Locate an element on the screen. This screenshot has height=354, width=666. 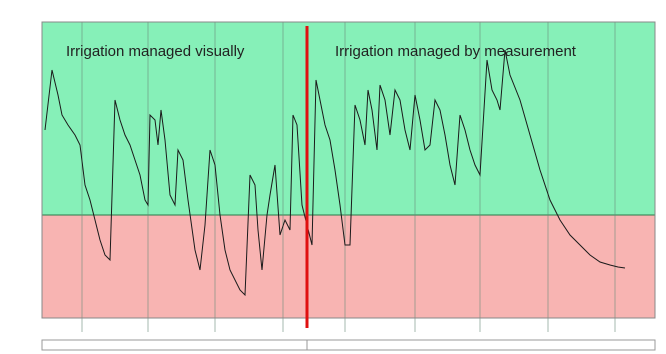
annotation: Irrigation managed by measurement is located at coordinates (456, 51).